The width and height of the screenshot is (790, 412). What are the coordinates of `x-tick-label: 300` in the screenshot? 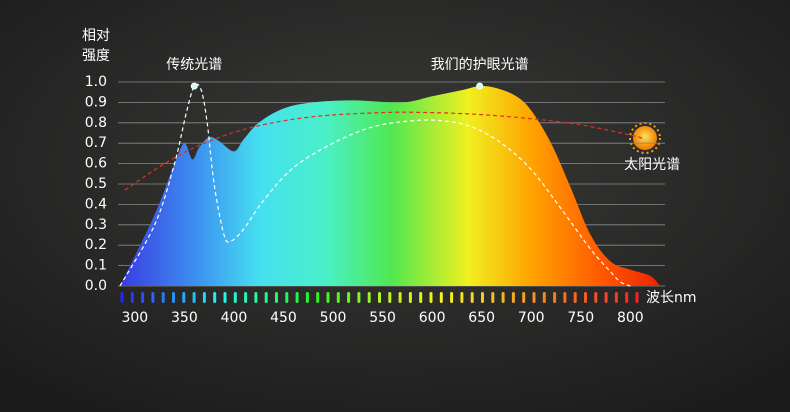 It's located at (134, 318).